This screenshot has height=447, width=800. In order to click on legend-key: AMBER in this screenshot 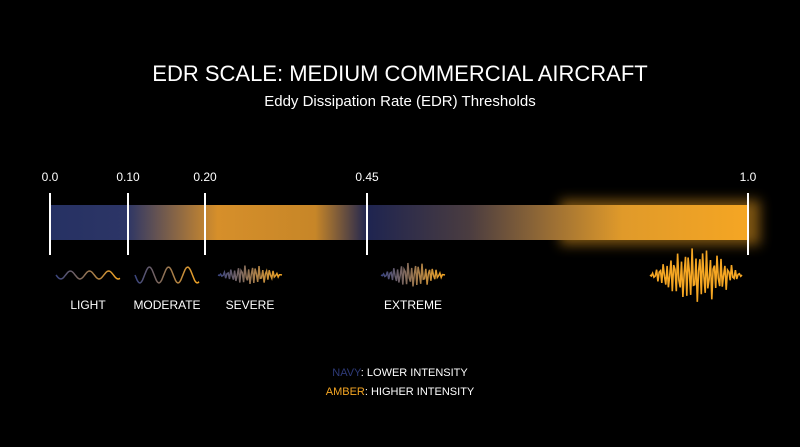, I will do `click(345, 392)`.